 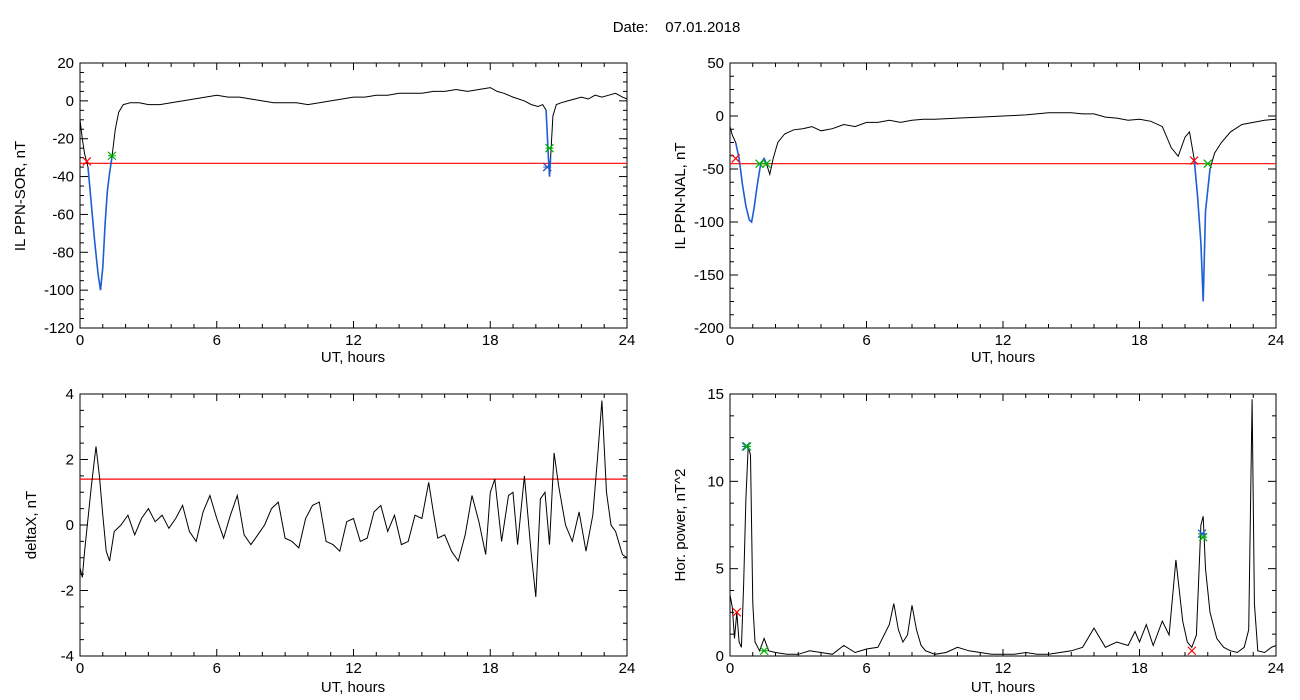 What do you see at coordinates (70, 394) in the screenshot?
I see `y-tick-label: 4` at bounding box center [70, 394].